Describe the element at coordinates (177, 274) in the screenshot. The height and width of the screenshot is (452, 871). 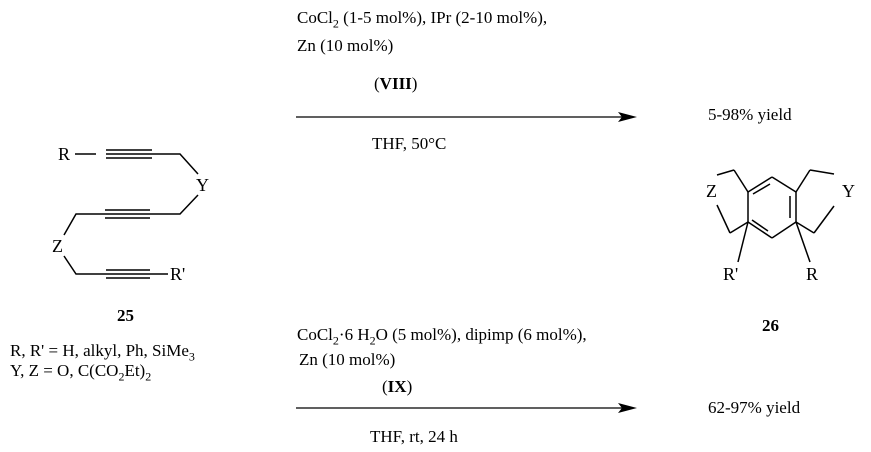
I see `substrate-atom-rp: R'` at that location.